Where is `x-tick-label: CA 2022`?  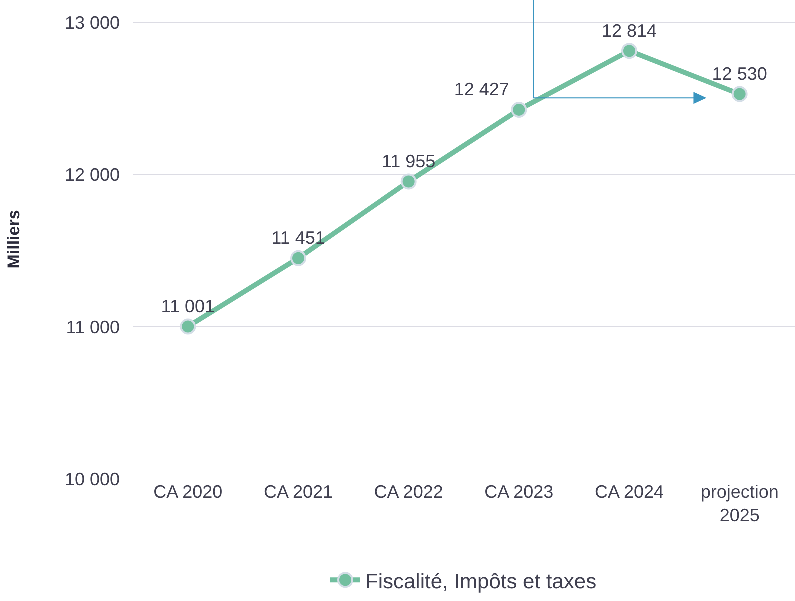
x-tick-label: CA 2022 is located at coordinates (409, 492).